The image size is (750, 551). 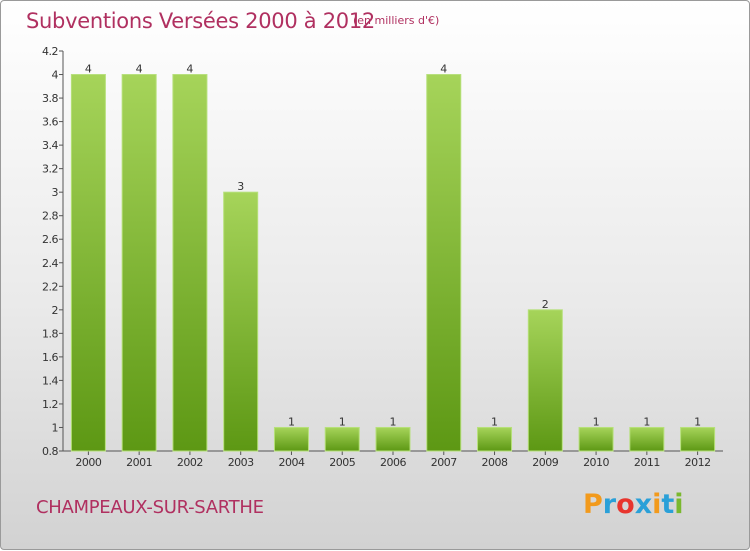 I want to click on y-tick-label: 3, so click(x=55, y=192).